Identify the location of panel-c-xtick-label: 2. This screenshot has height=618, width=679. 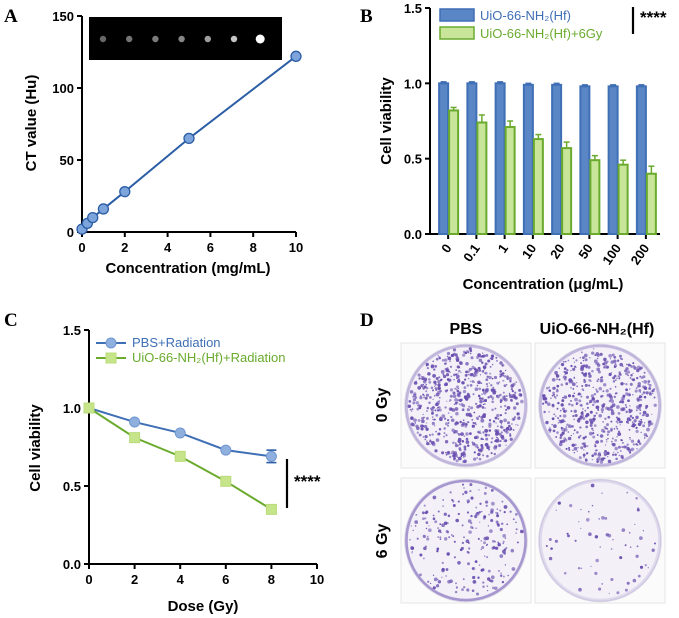
(134, 579).